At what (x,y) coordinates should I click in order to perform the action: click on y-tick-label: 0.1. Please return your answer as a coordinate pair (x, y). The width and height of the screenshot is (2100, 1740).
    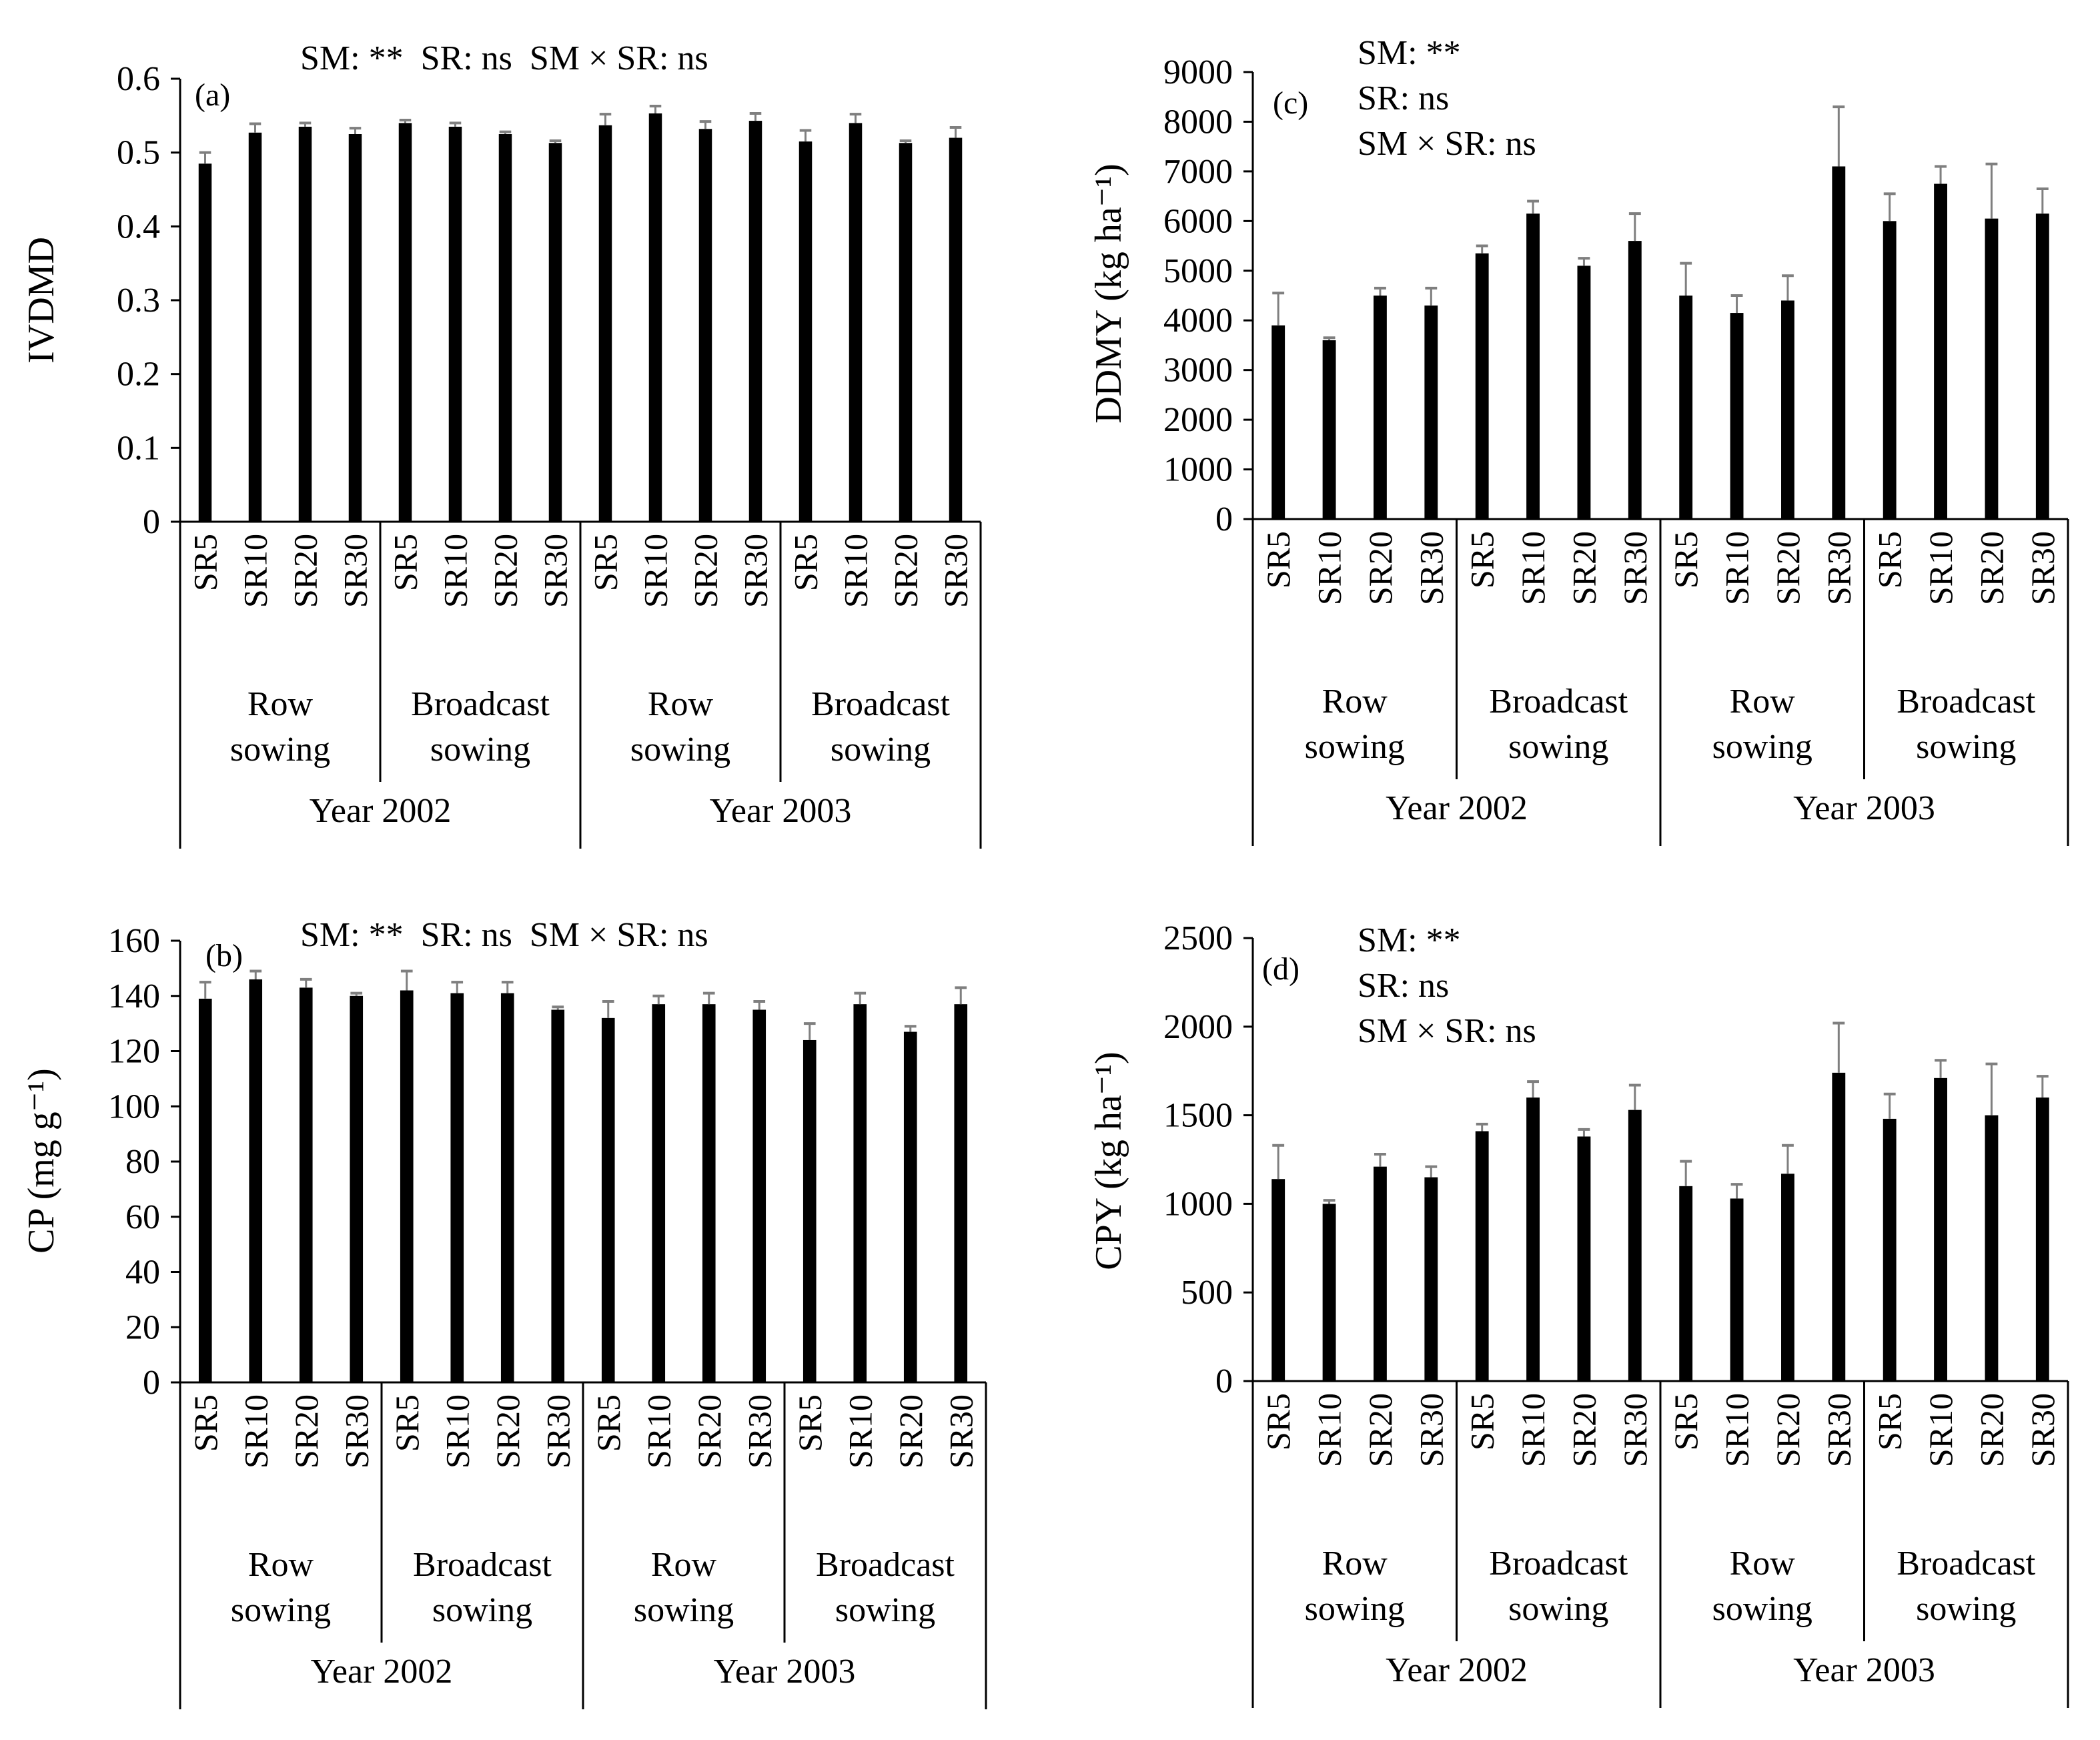
    Looking at the image, I should click on (138, 448).